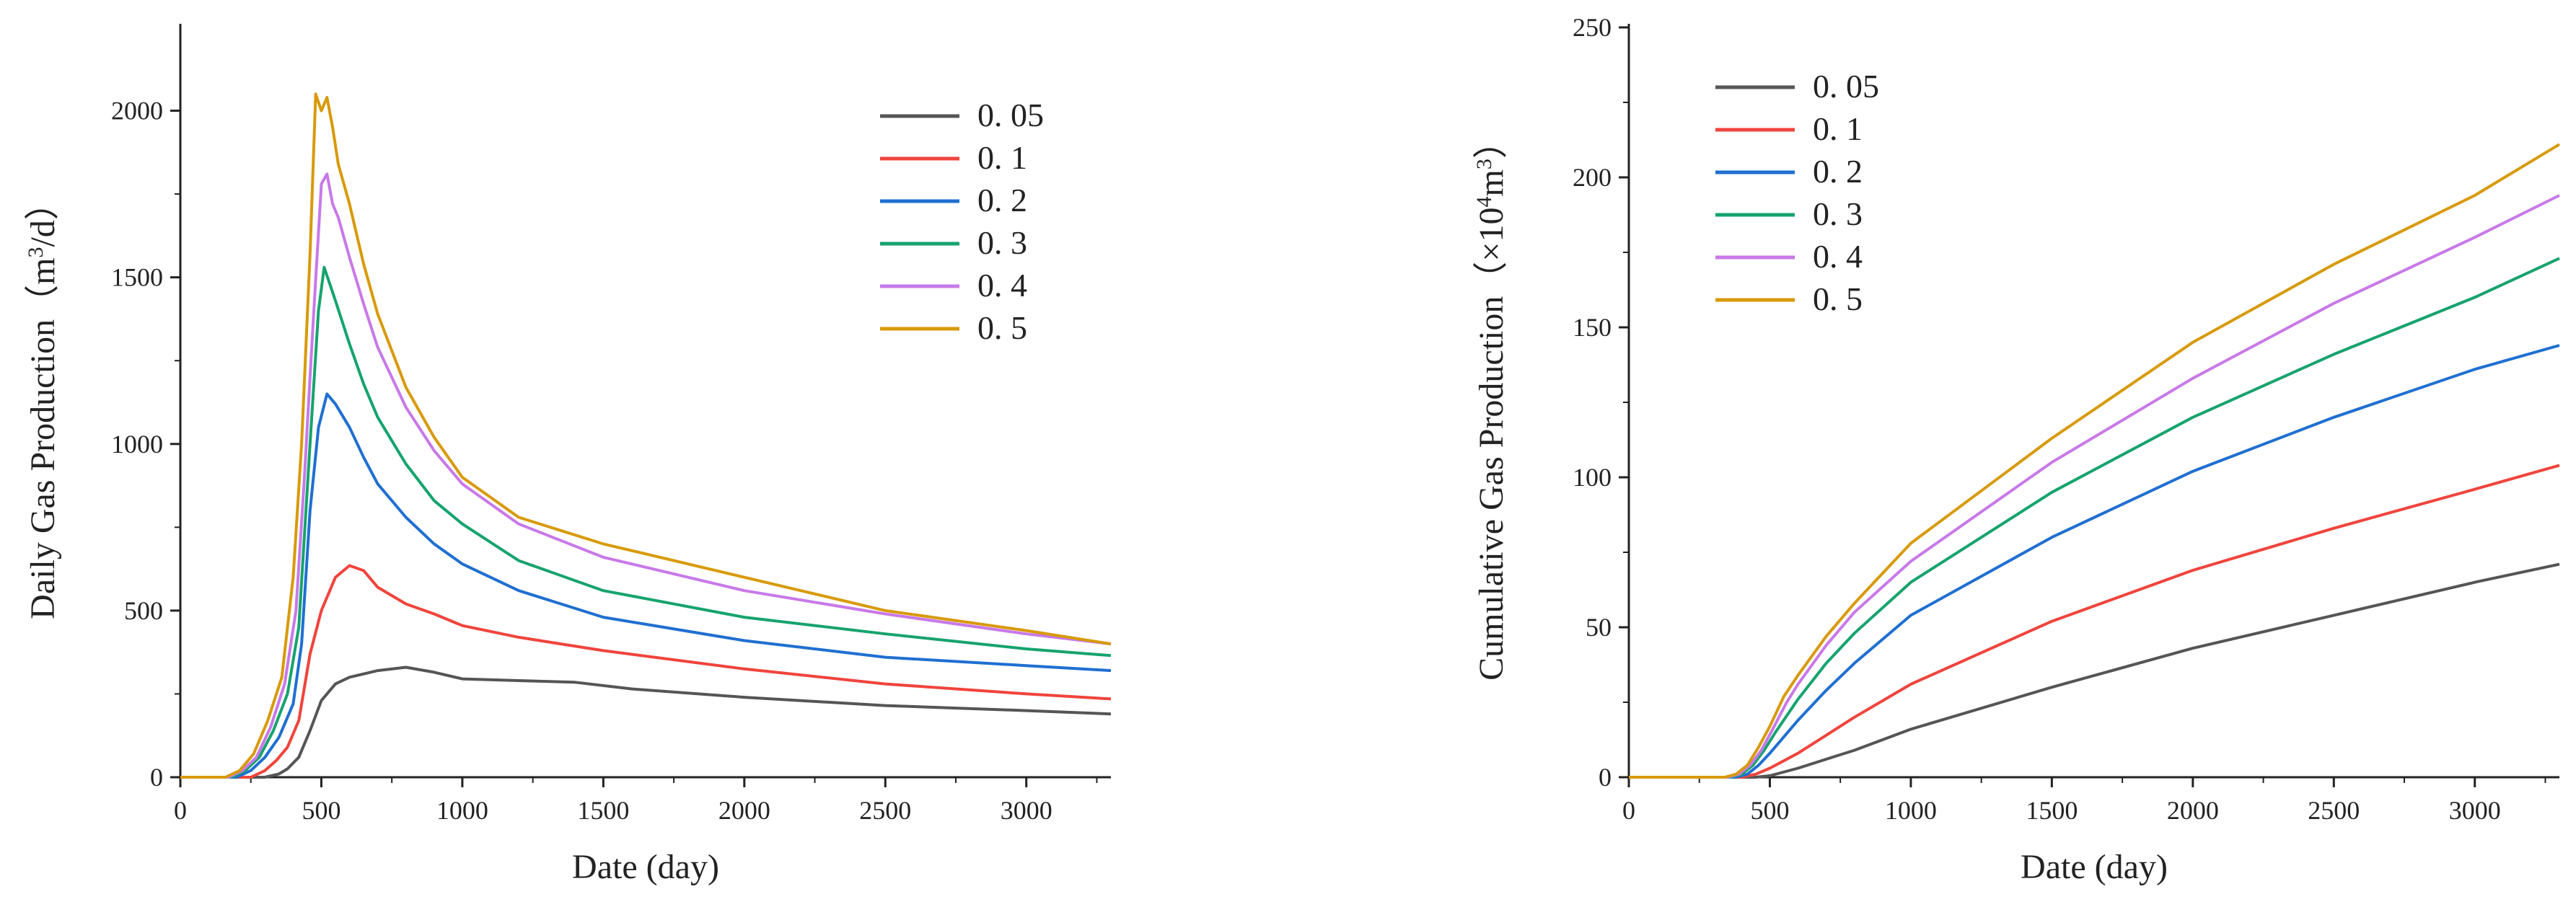 This screenshot has width=2576, height=907. I want to click on y-tick-label: 200, so click(1592, 178).